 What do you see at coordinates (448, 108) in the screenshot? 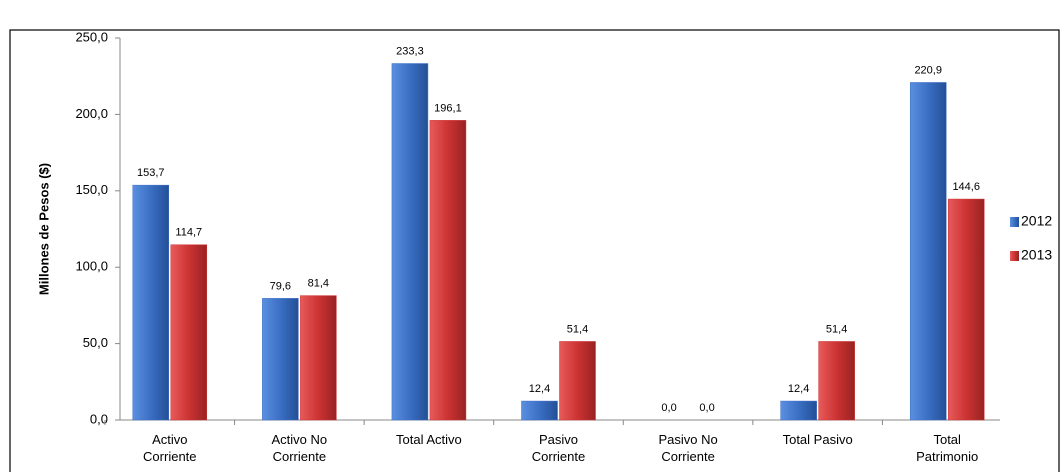
I see `value-label: 196,1` at bounding box center [448, 108].